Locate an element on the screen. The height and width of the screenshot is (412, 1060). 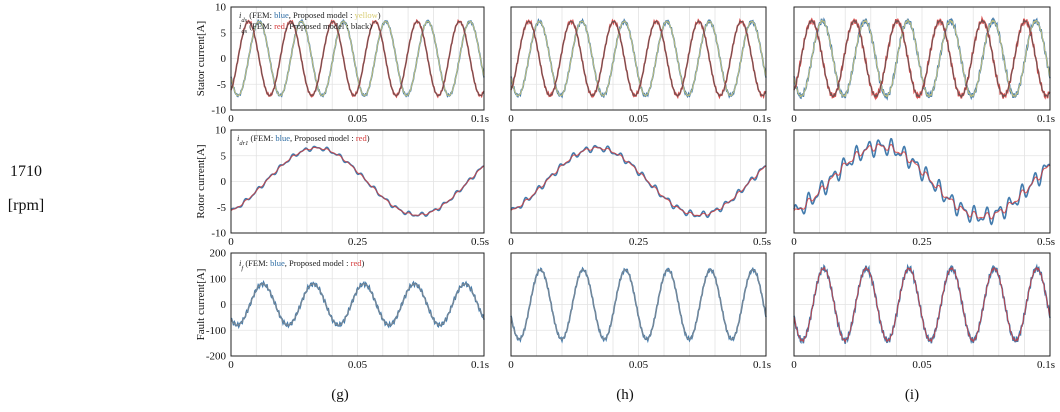
chart-stator-i: 0 0.05 0.1s is located at coordinates (923, 65).